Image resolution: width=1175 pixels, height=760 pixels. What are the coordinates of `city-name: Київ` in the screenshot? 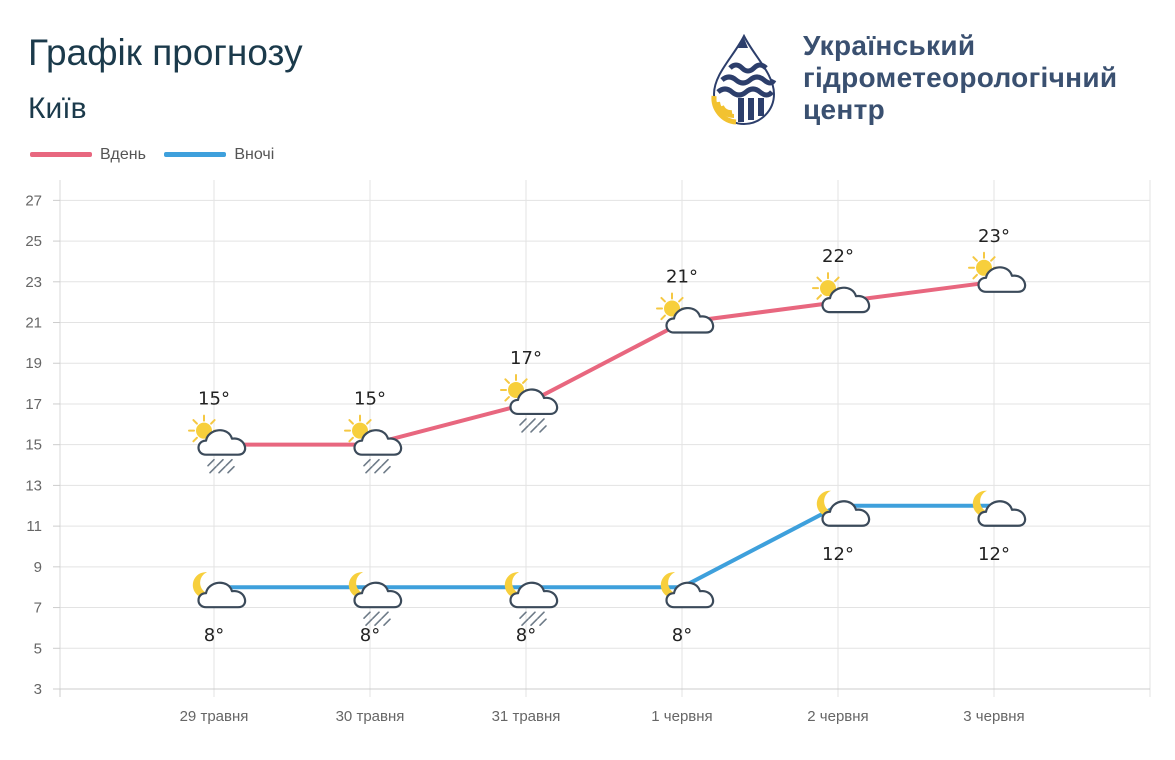 It's located at (57, 108).